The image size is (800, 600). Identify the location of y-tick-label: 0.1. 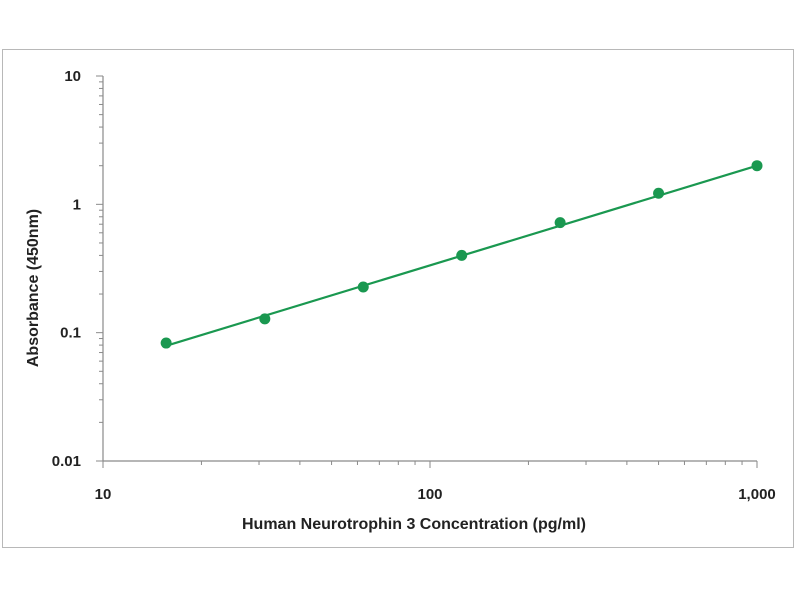
(70, 333).